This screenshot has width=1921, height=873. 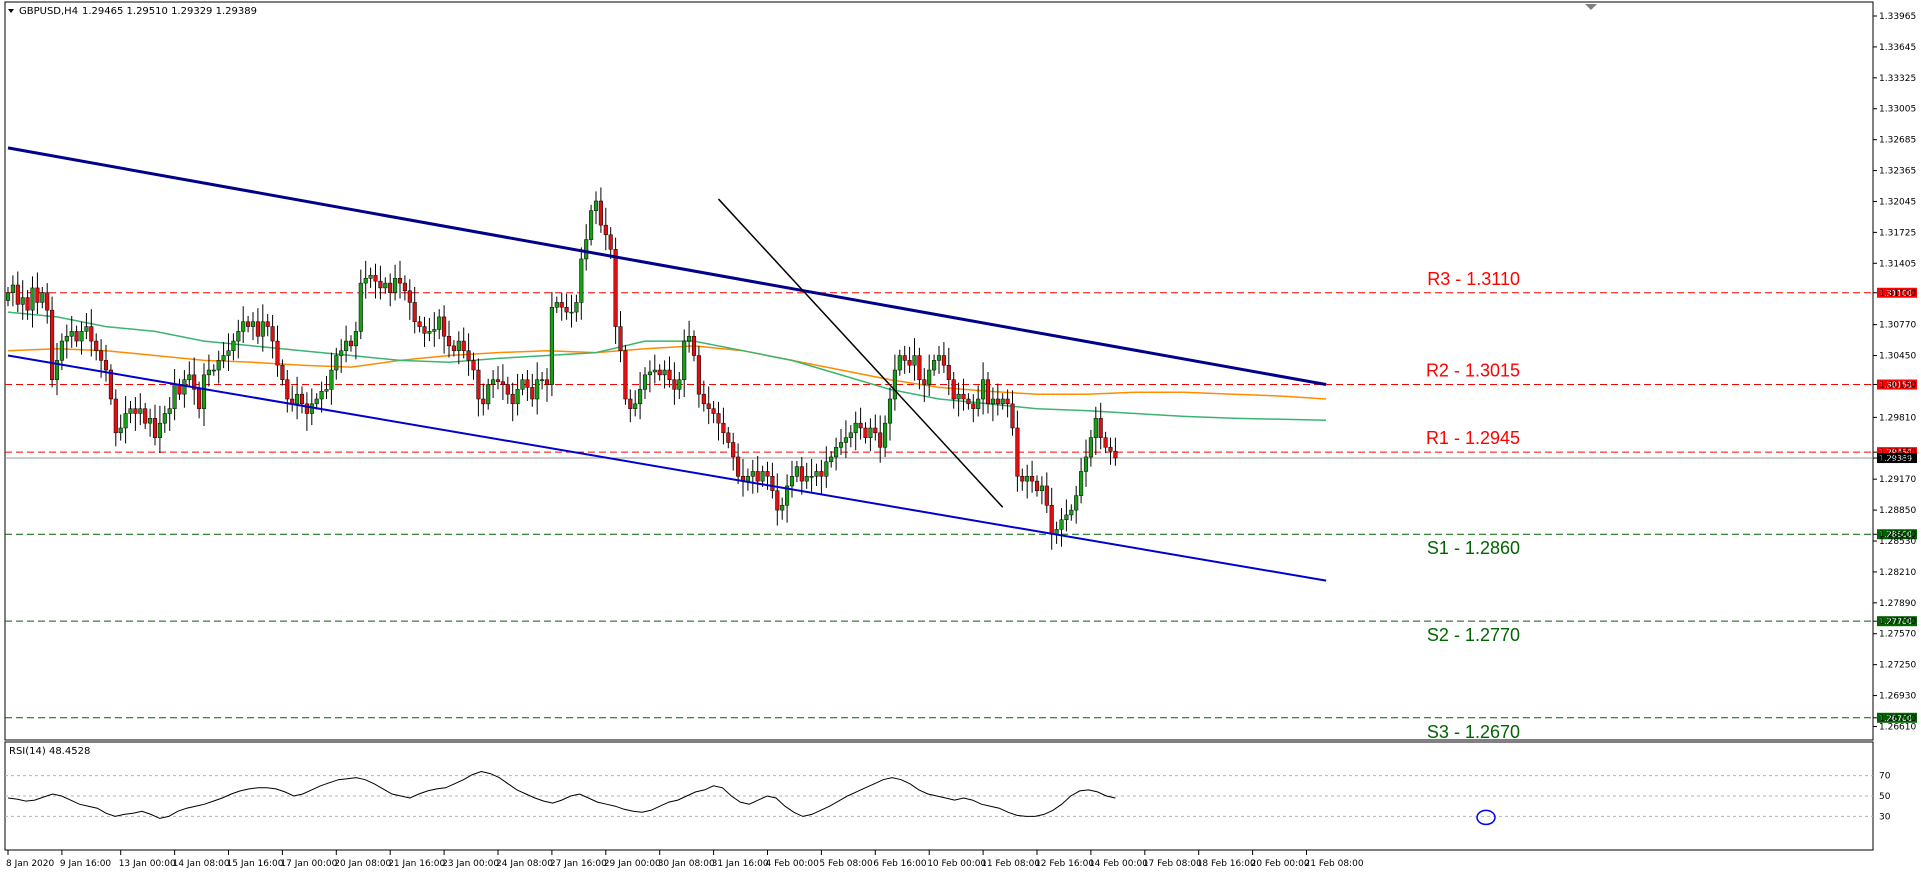 I want to click on y-tick-label: 1.33965, so click(x=1897, y=17).